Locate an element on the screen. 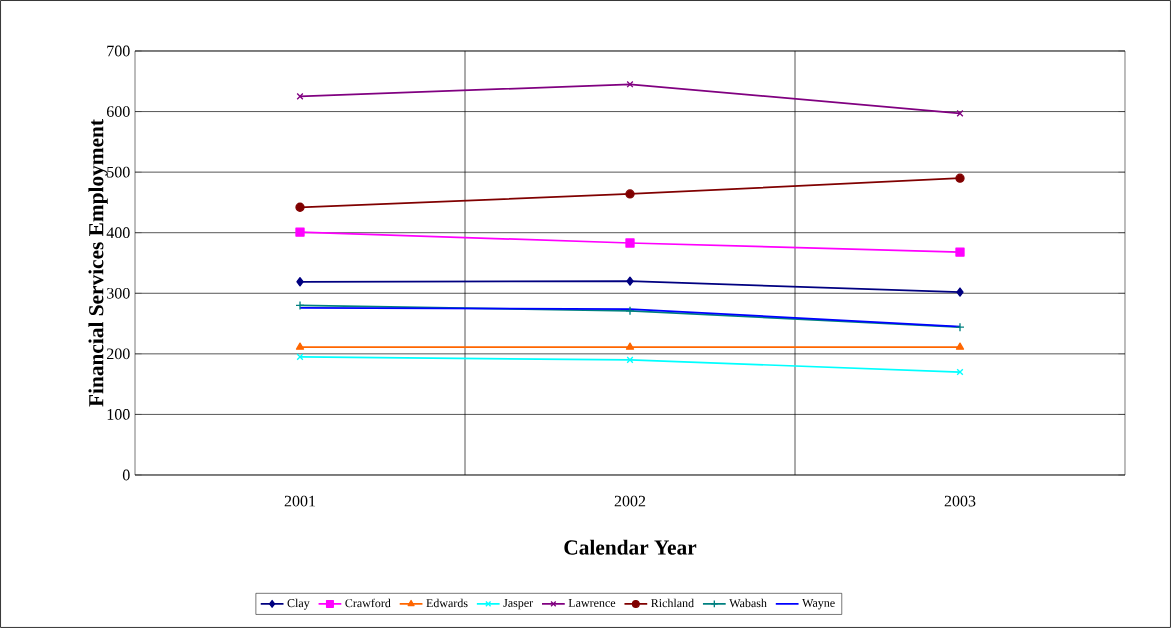  legend-label: Wabash is located at coordinates (748, 603).